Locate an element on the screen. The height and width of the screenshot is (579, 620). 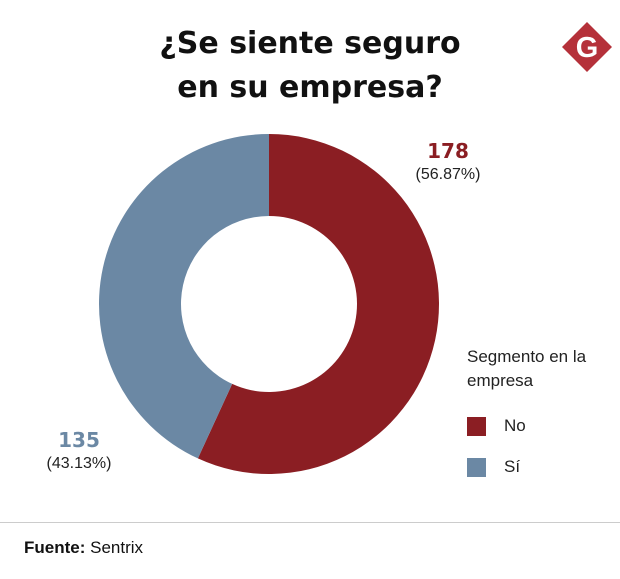
legend-item-no: No is located at coordinates (496, 426).